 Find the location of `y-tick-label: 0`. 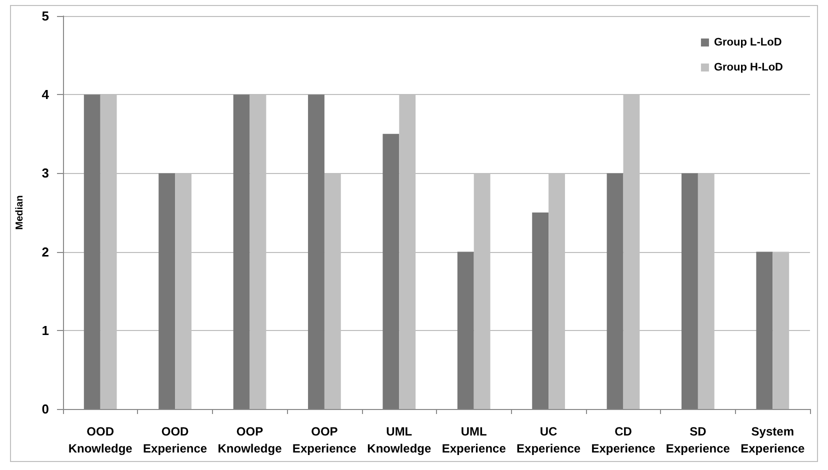

y-tick-label: 0 is located at coordinates (45, 409).